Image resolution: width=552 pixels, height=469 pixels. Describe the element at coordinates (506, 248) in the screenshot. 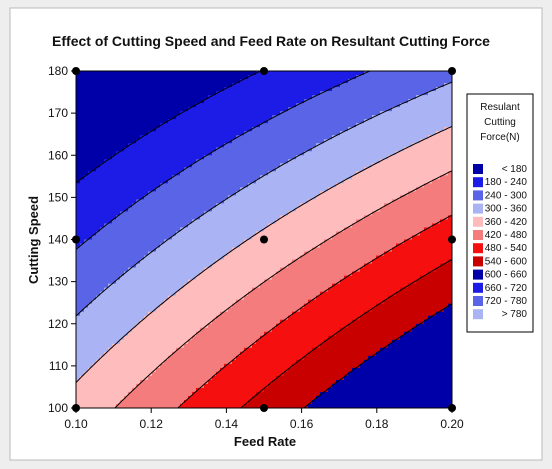

I see `legend-label: 480 - 540` at that location.